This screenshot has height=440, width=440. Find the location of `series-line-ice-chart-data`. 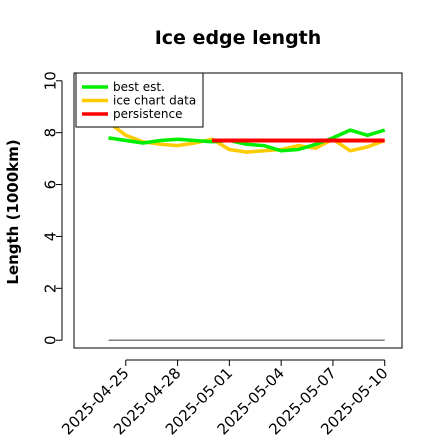

series-line-ice-chart-data is located at coordinates (246, 137).